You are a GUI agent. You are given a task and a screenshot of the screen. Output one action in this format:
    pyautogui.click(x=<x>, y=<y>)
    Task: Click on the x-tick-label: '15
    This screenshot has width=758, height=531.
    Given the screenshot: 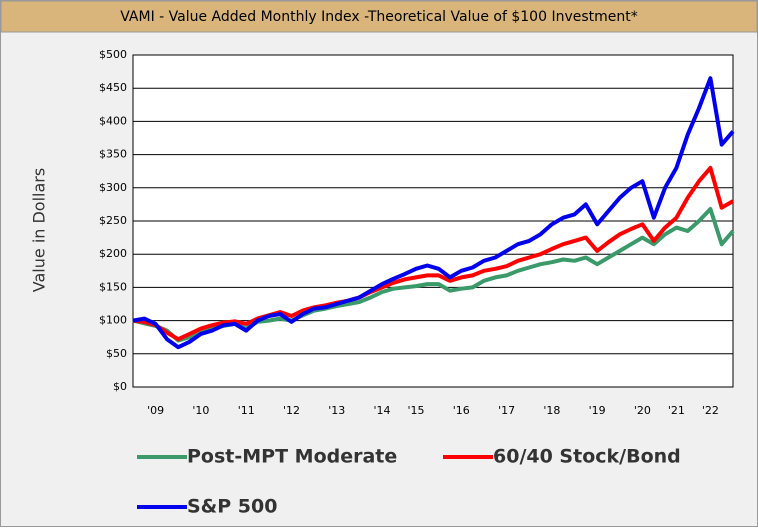 What is the action you would take?
    pyautogui.click(x=416, y=410)
    